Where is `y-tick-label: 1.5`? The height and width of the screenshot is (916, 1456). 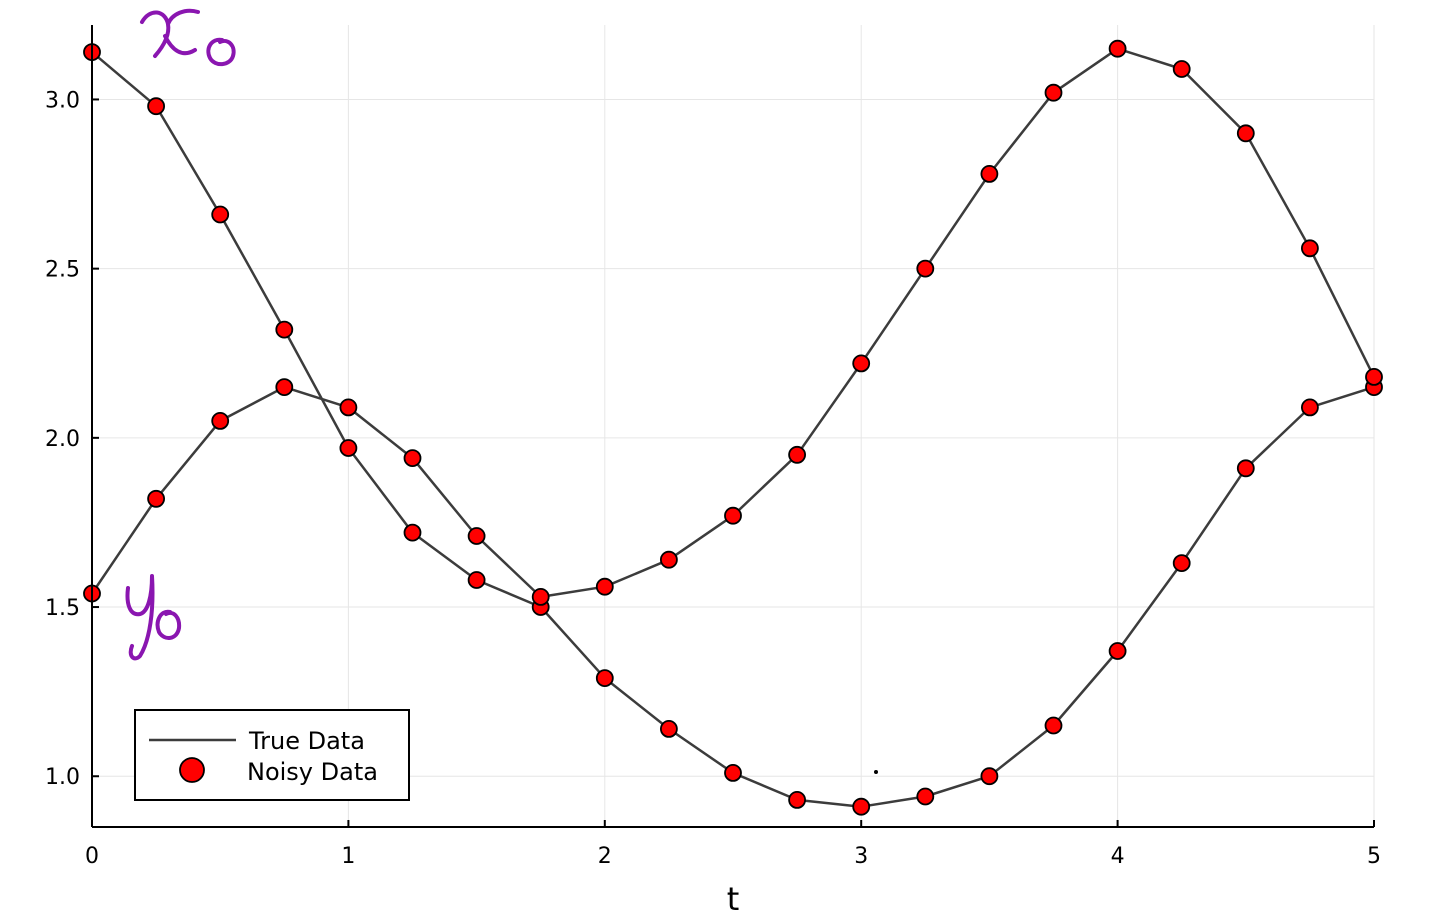
y-tick-label: 1.5 is located at coordinates (62, 608).